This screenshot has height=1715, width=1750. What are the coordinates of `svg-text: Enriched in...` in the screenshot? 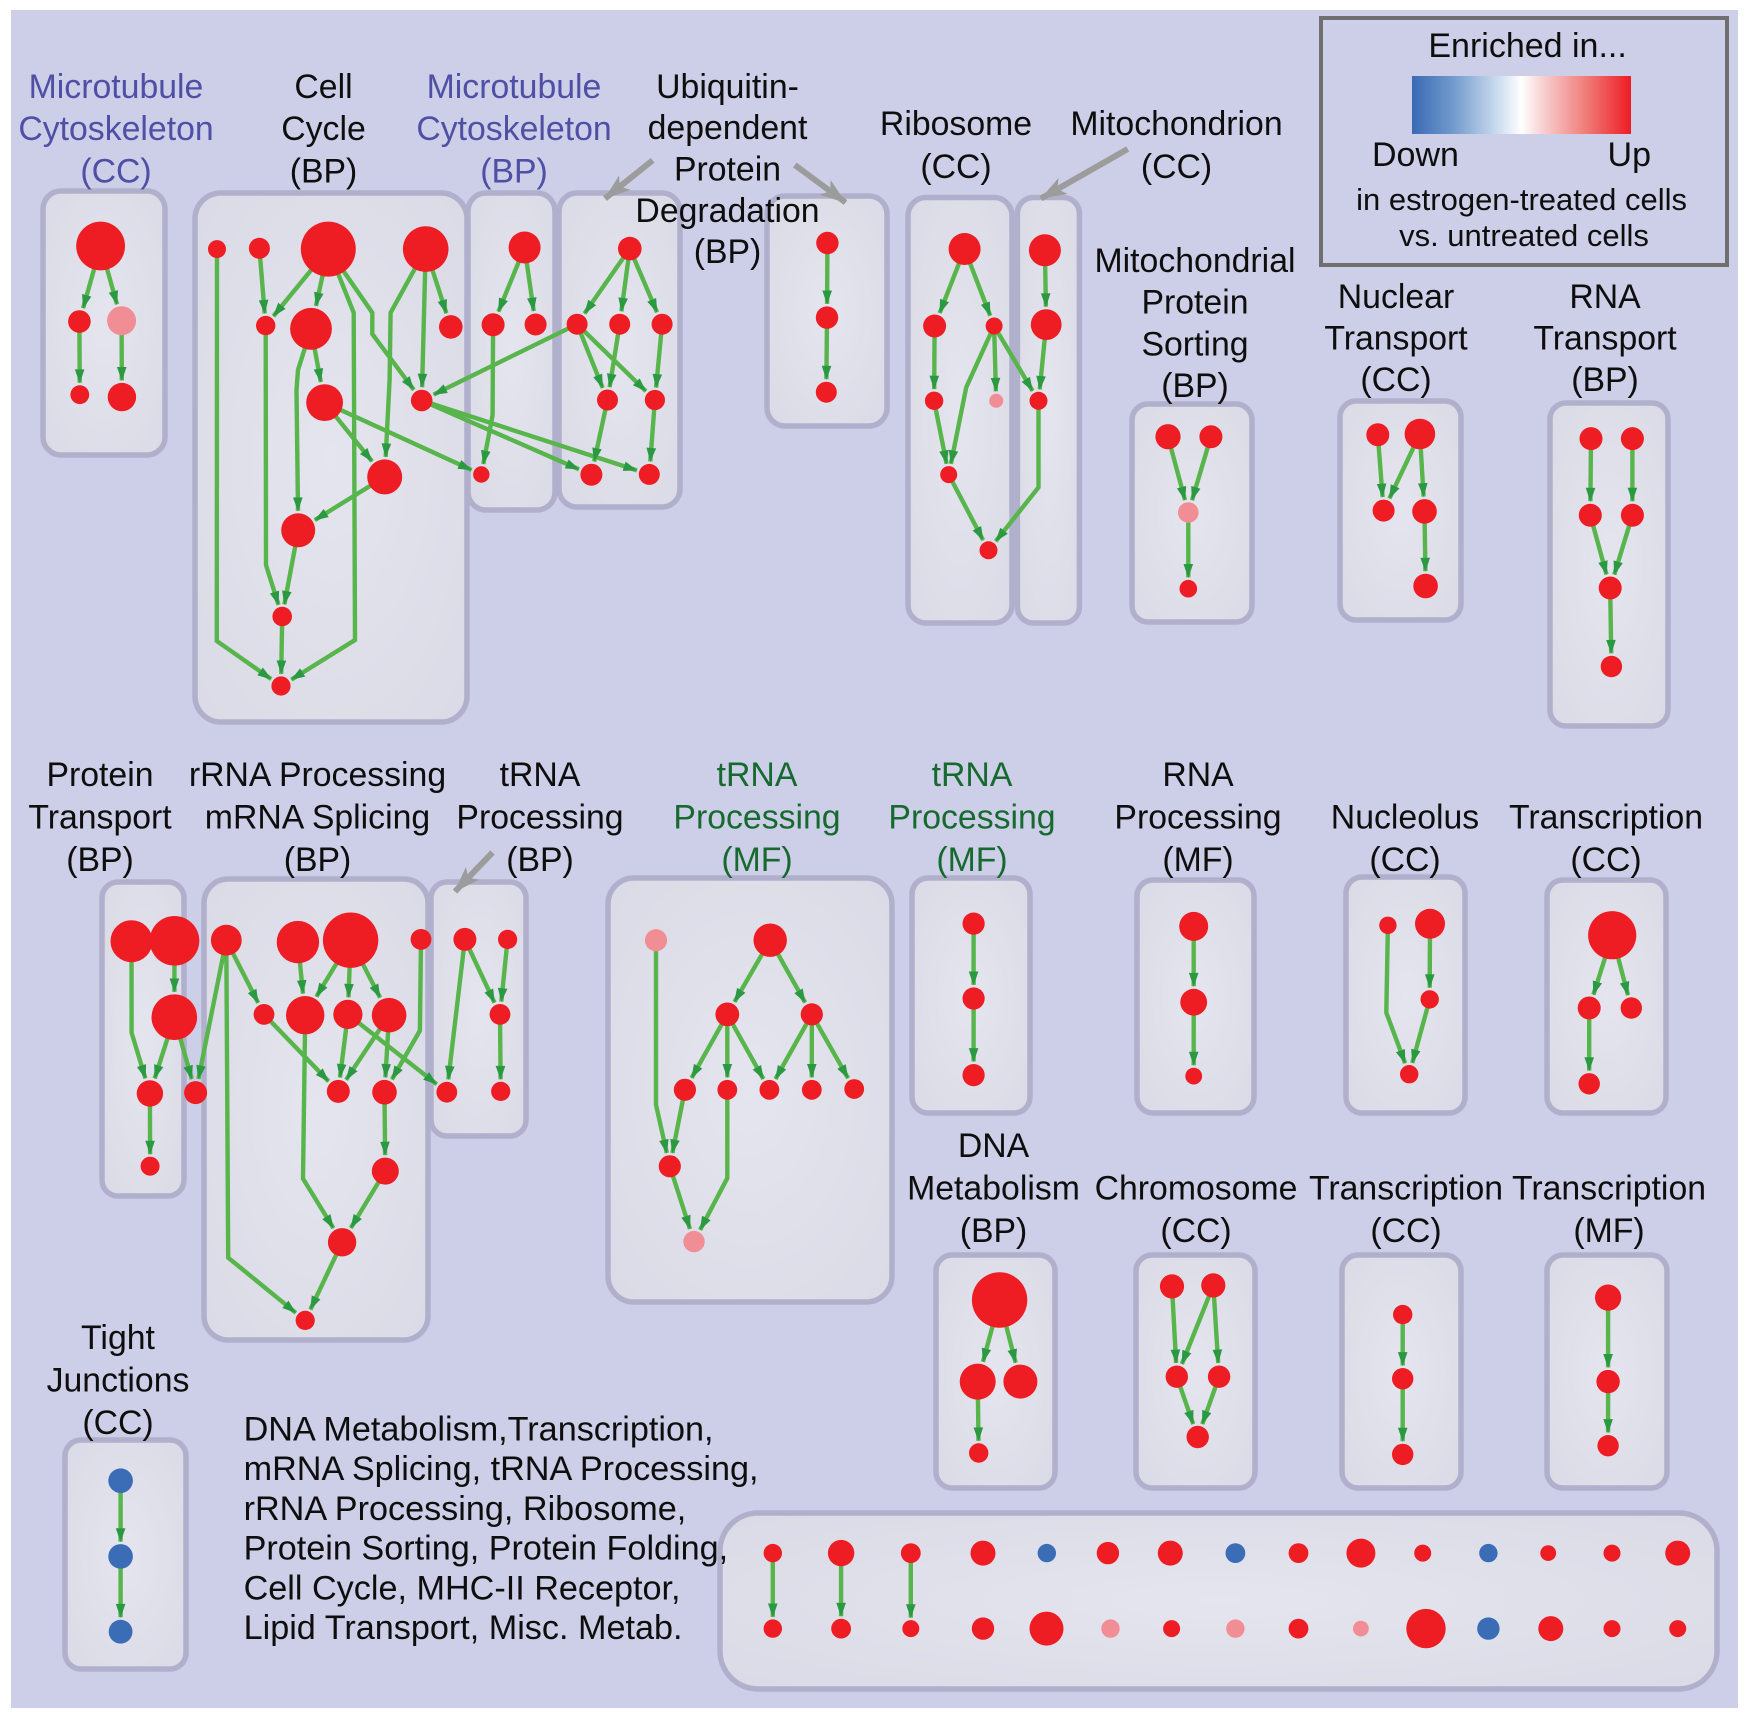 It's located at (1527, 46).